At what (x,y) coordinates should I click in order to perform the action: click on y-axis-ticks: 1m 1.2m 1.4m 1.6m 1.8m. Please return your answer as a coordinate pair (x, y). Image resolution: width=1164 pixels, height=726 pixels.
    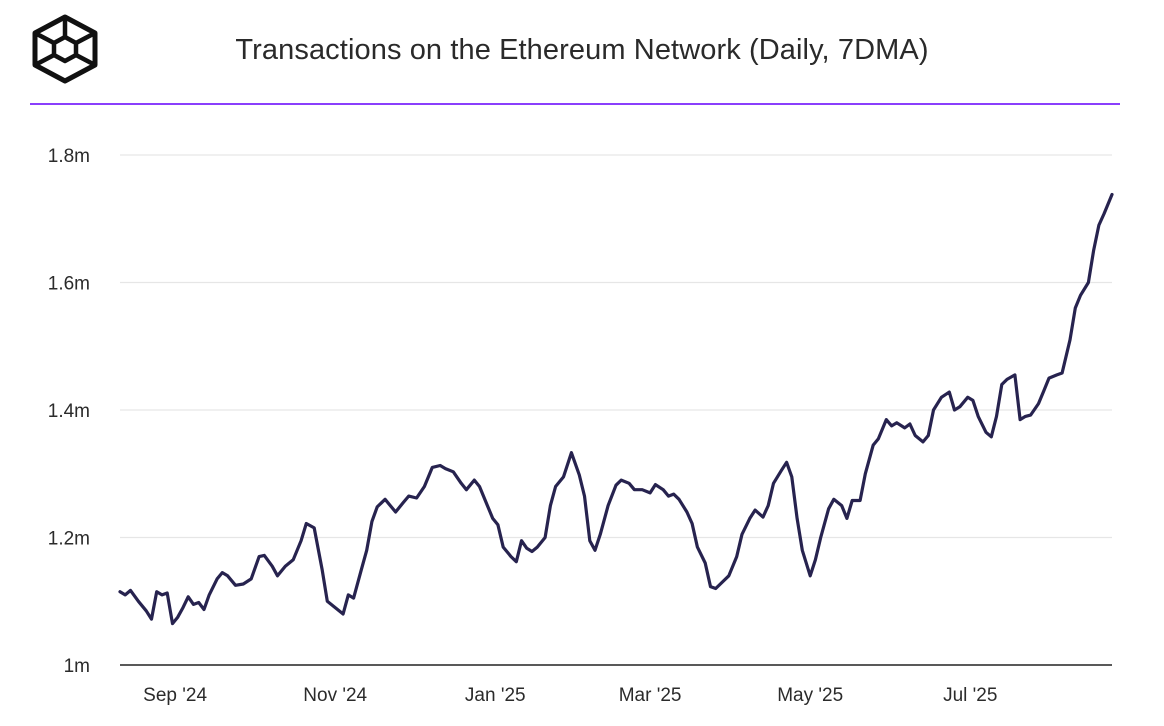
    Looking at the image, I should click on (69, 411).